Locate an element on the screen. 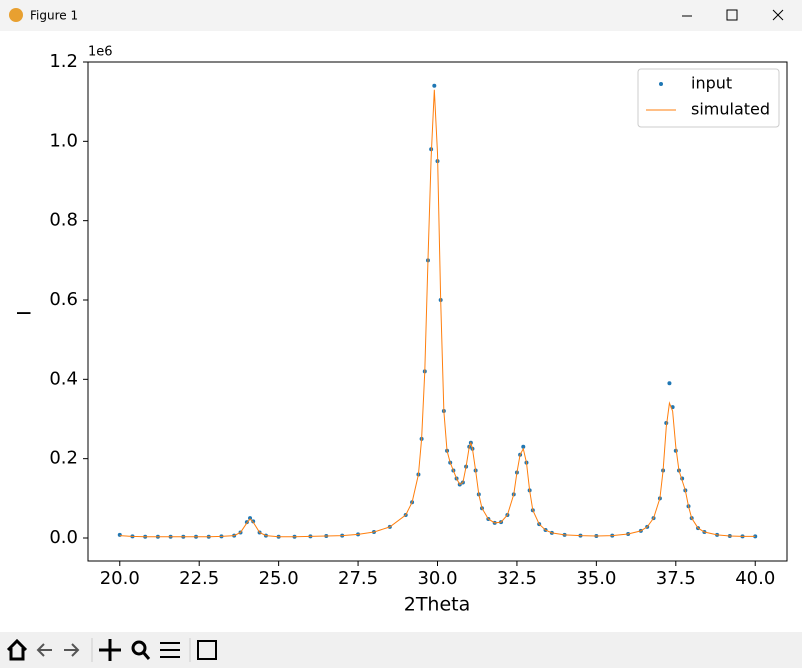 The height and width of the screenshot is (668, 802). y-tick-label: 0.6 is located at coordinates (63, 299).